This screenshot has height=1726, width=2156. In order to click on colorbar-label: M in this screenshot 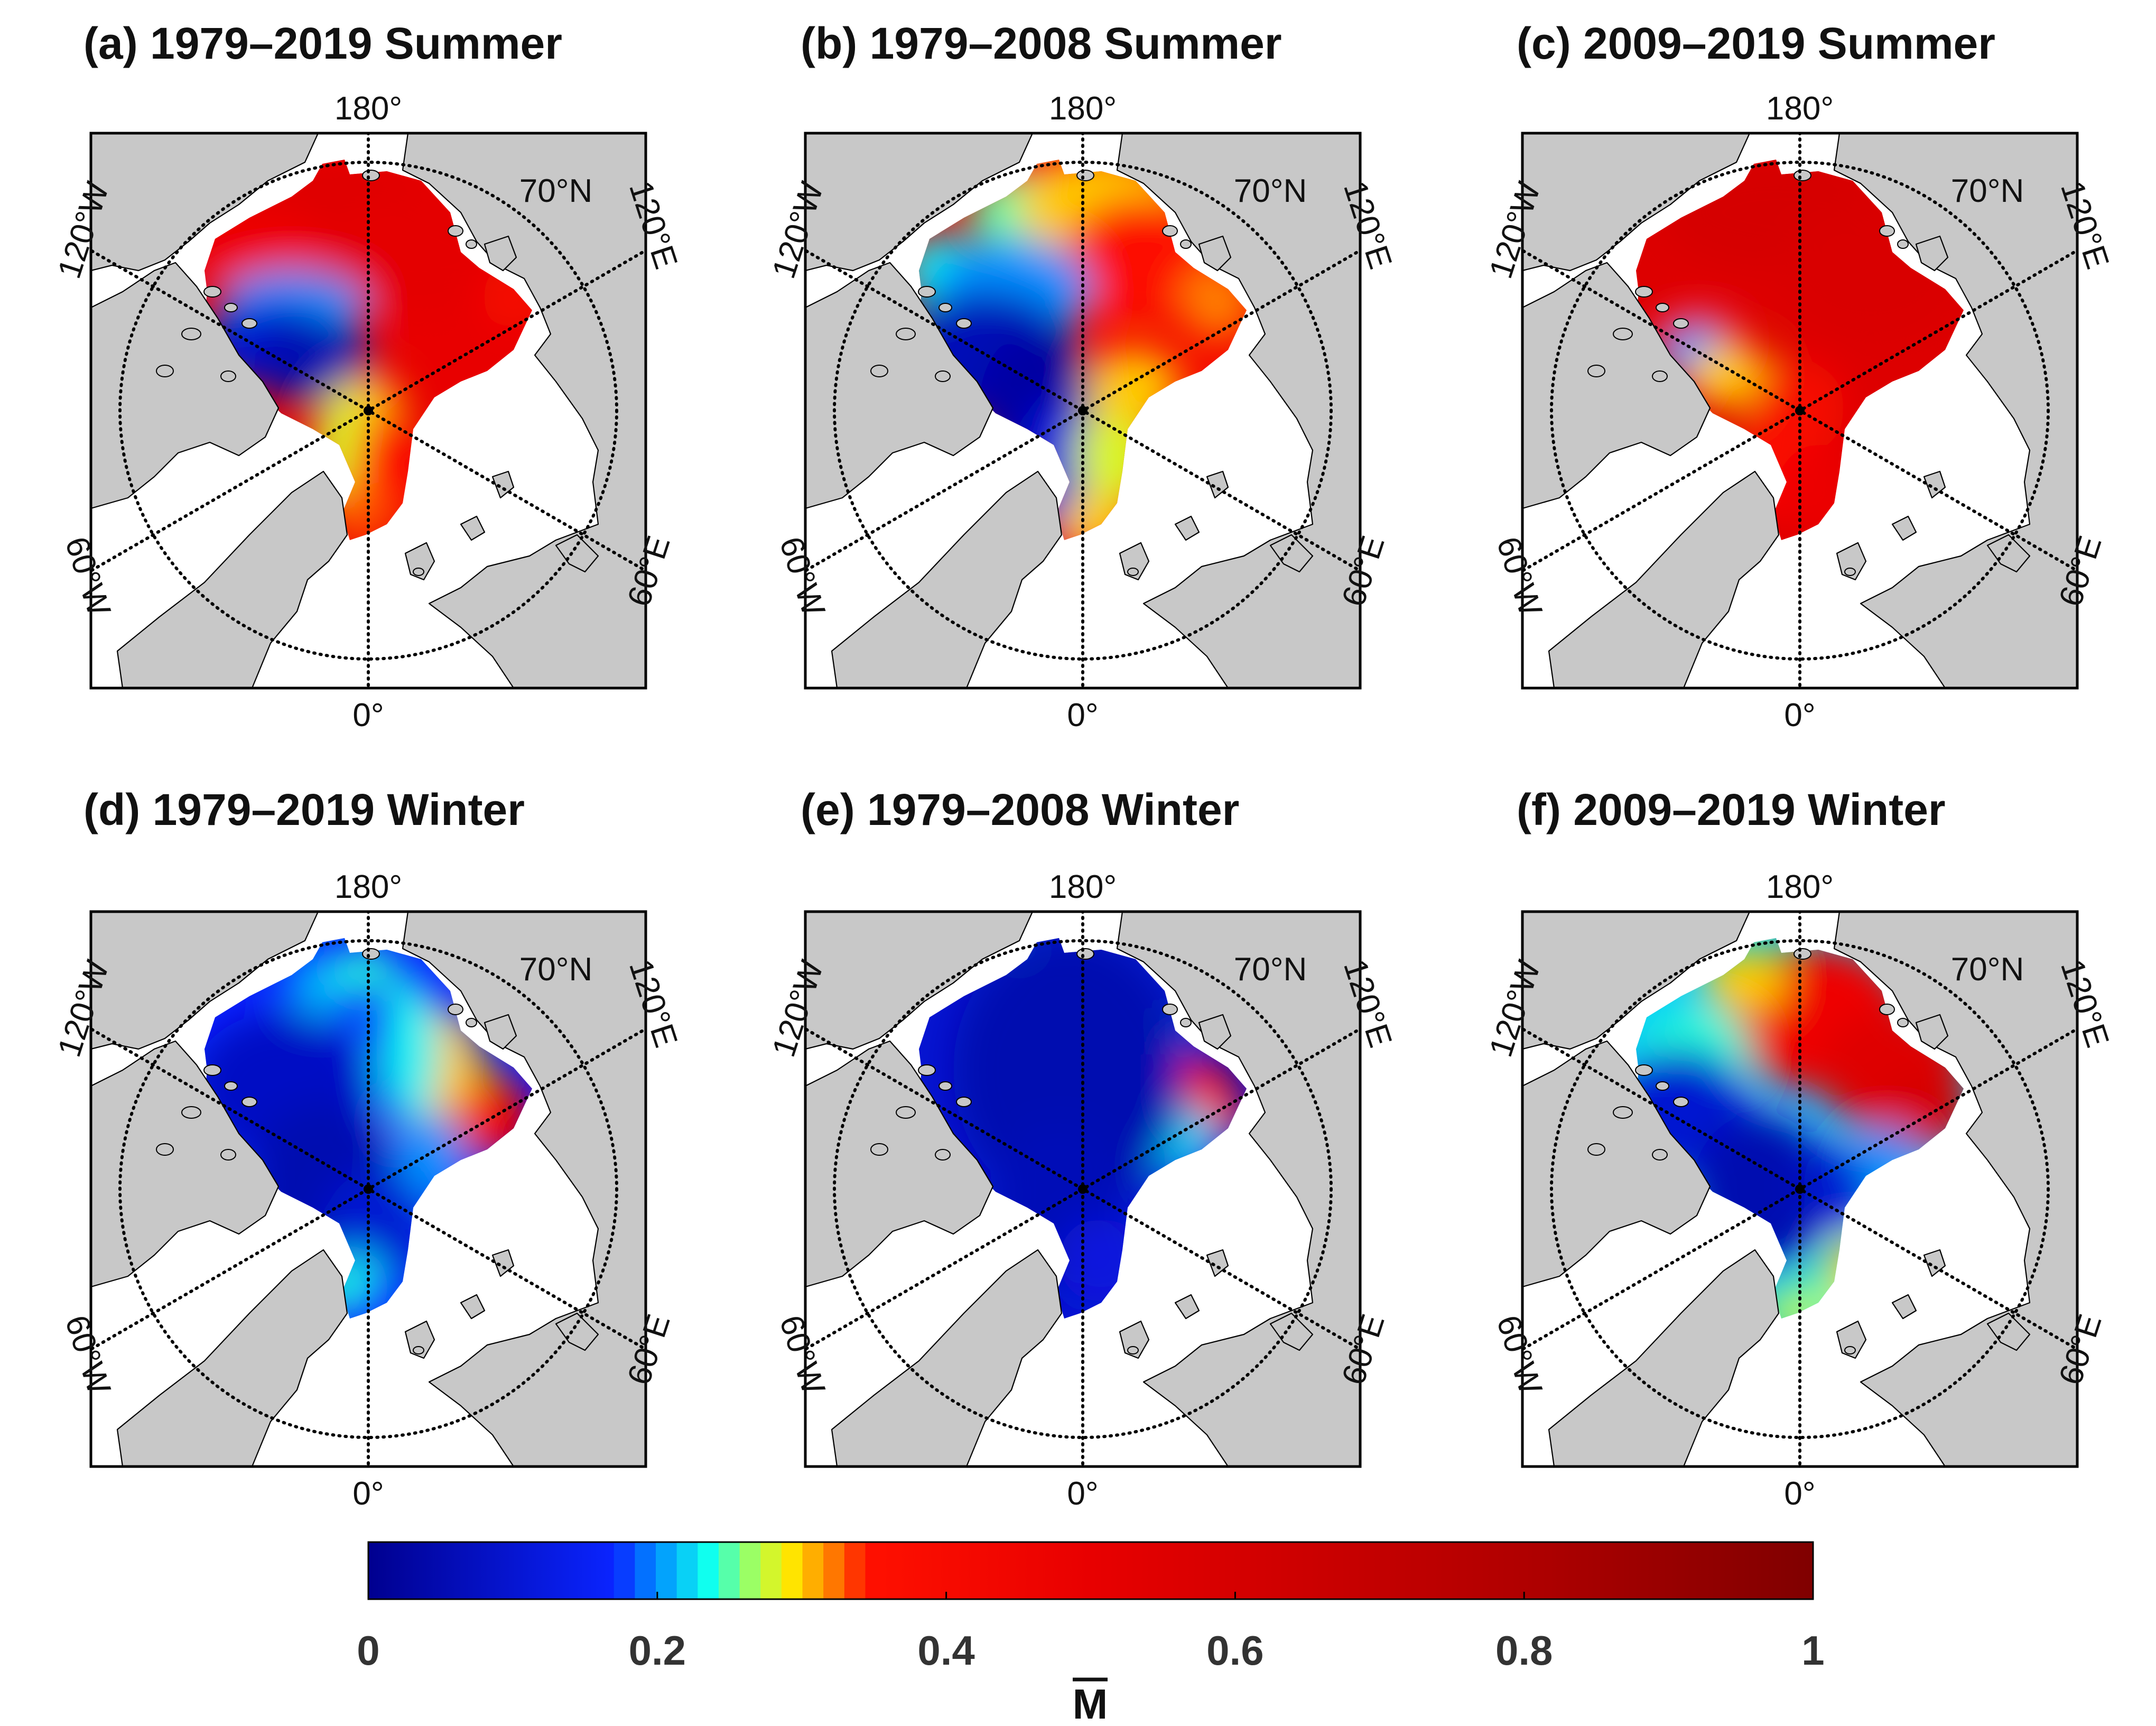, I will do `click(1090, 1703)`.